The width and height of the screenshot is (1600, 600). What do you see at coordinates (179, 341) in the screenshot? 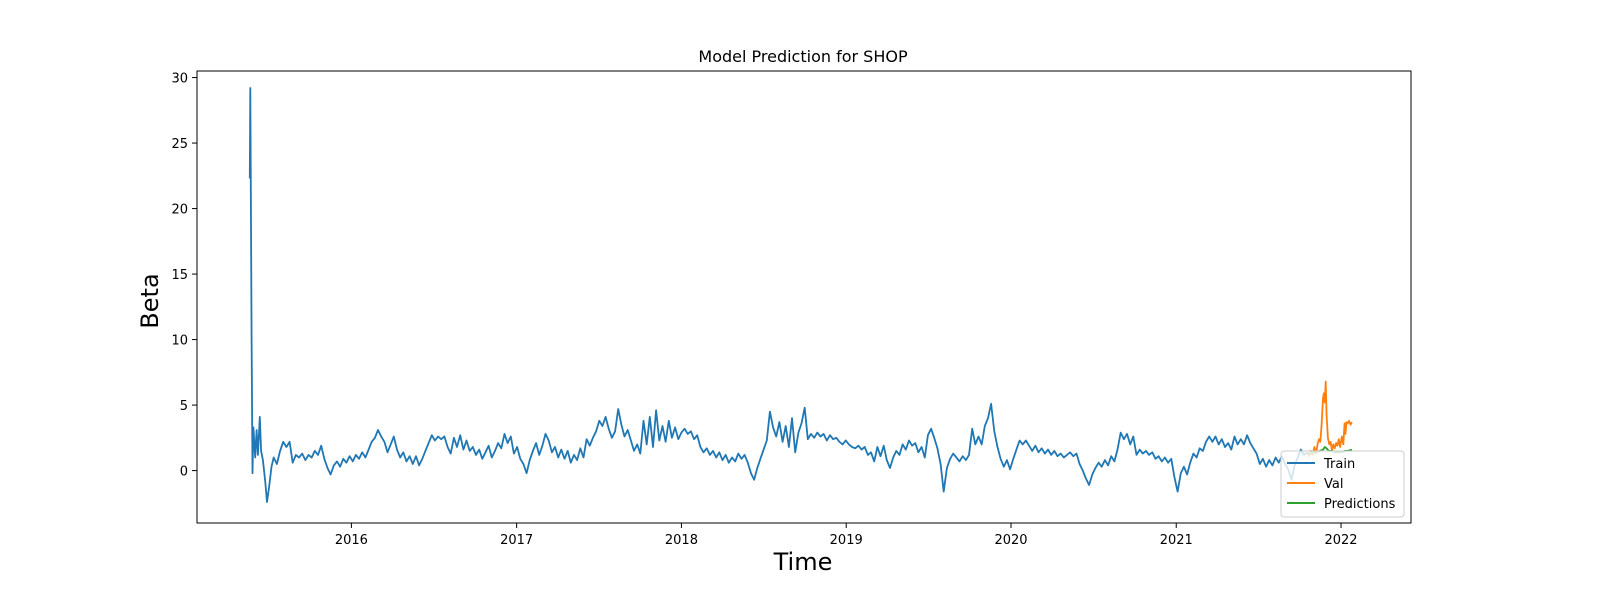
I see `y-tick-label: 10` at bounding box center [179, 341].